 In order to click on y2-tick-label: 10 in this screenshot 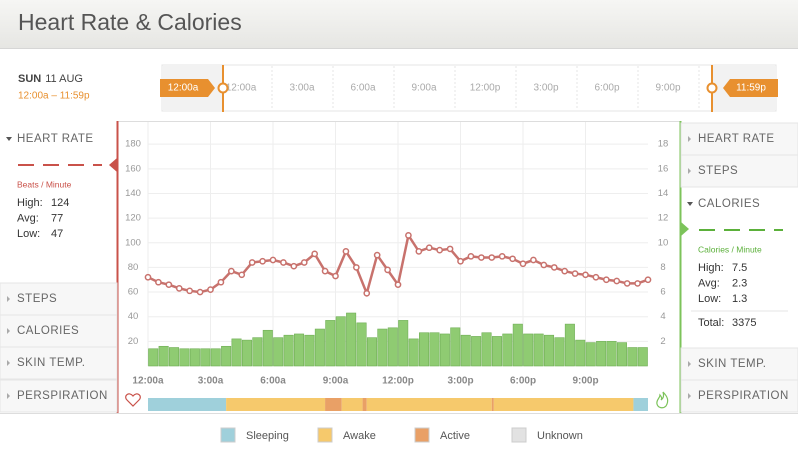, I will do `click(663, 242)`.